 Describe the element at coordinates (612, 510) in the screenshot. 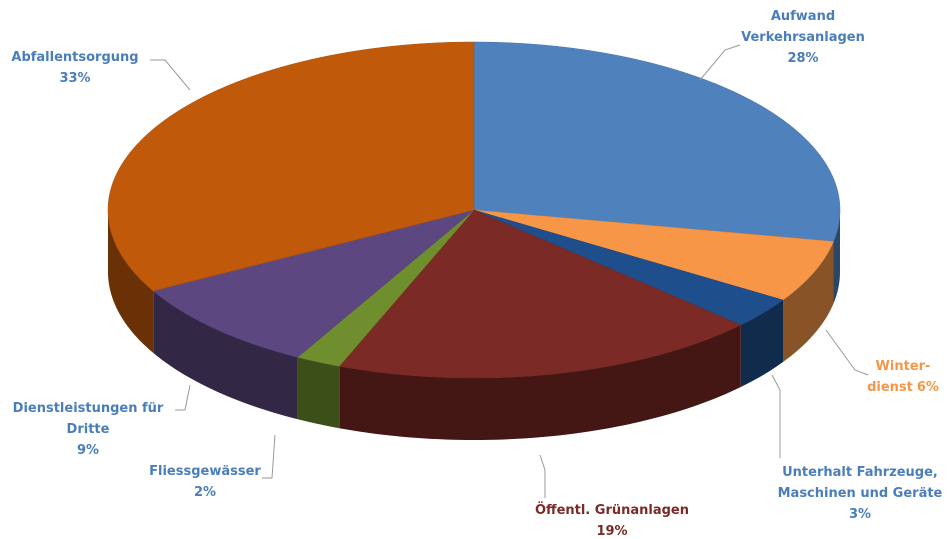

I see `category-line: Öffentl. Grünanlagen` at that location.